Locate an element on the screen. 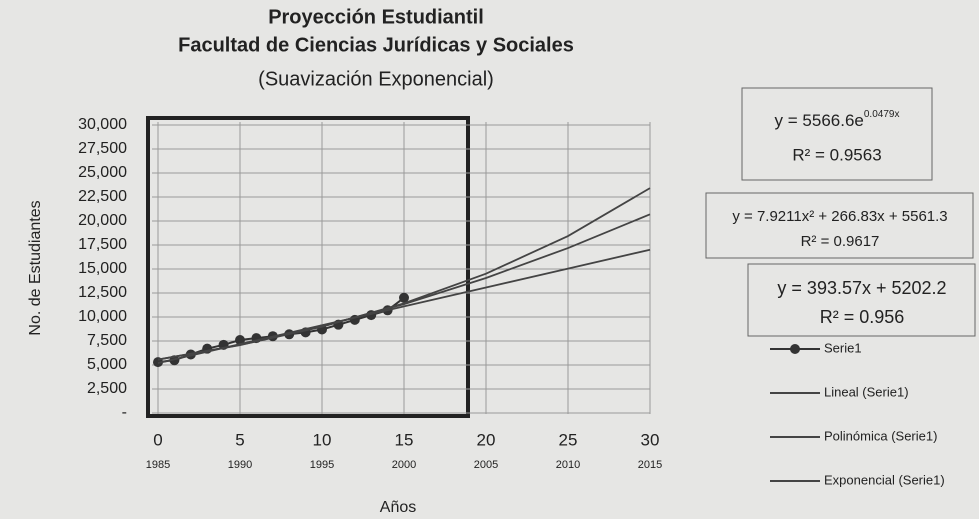 The width and height of the screenshot is (979, 519). annotation-equation: y = 5566.6e0.0479x is located at coordinates (837, 120).